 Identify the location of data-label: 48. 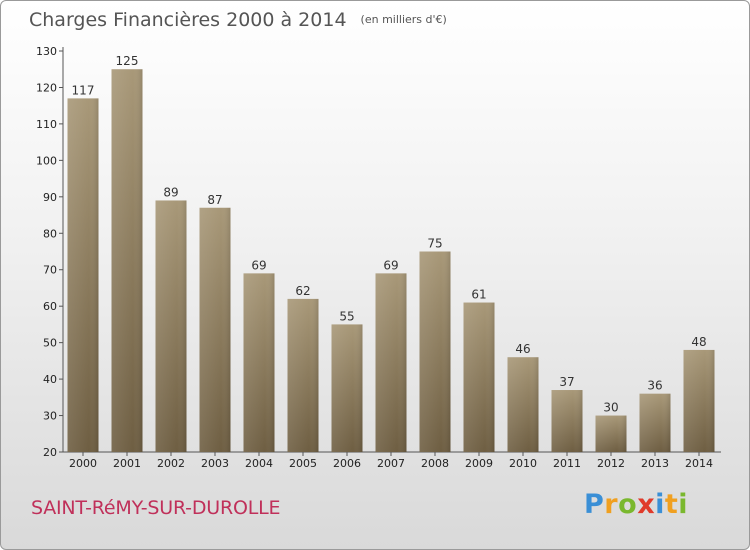
(698, 342).